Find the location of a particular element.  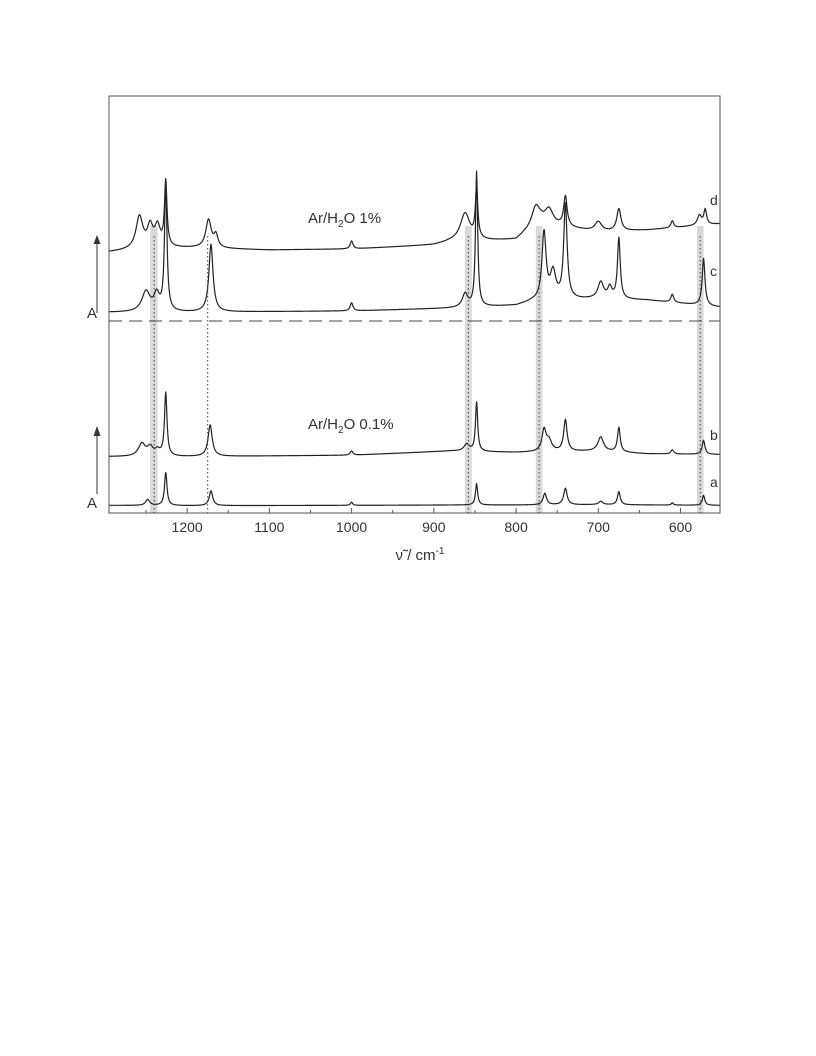

x-tick-label-700: 700 is located at coordinates (599, 527).